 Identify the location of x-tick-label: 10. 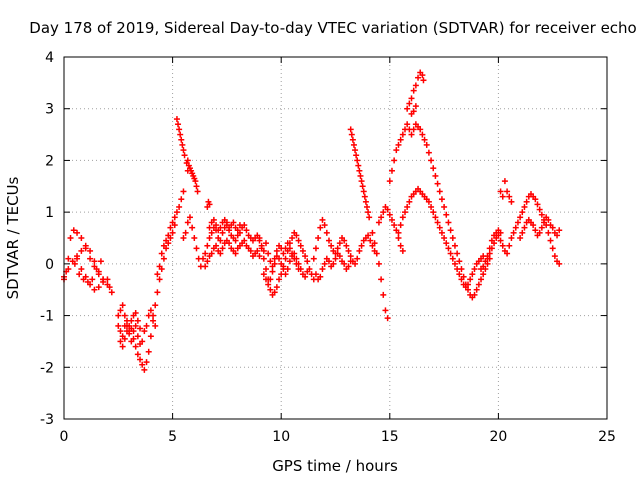
(281, 437).